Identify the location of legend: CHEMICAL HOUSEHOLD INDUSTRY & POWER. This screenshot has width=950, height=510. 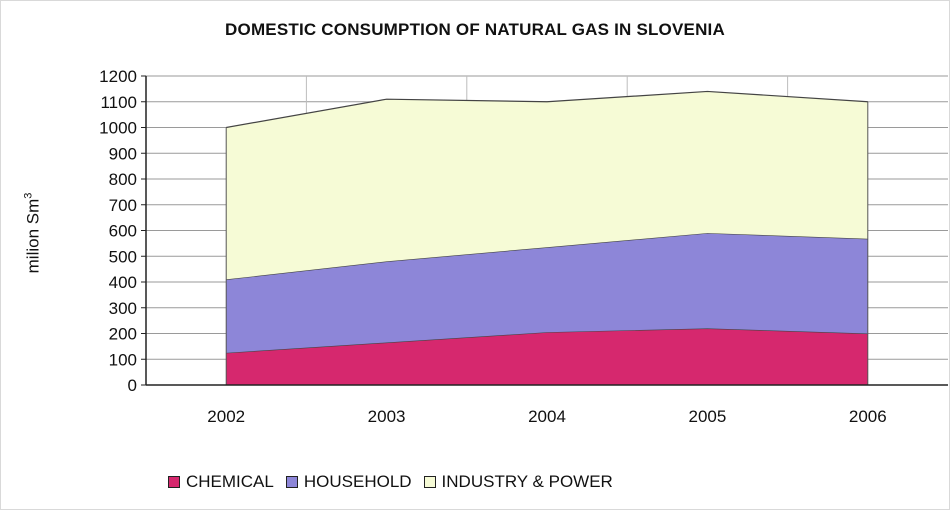
(396, 482).